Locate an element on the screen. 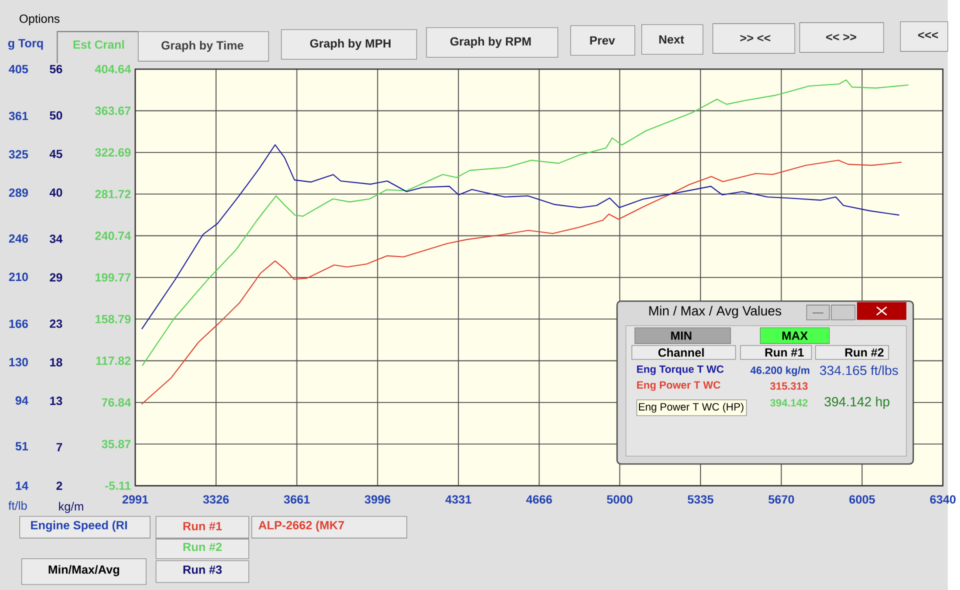 The image size is (960, 590). x-tick-label: 5000 is located at coordinates (619, 499).